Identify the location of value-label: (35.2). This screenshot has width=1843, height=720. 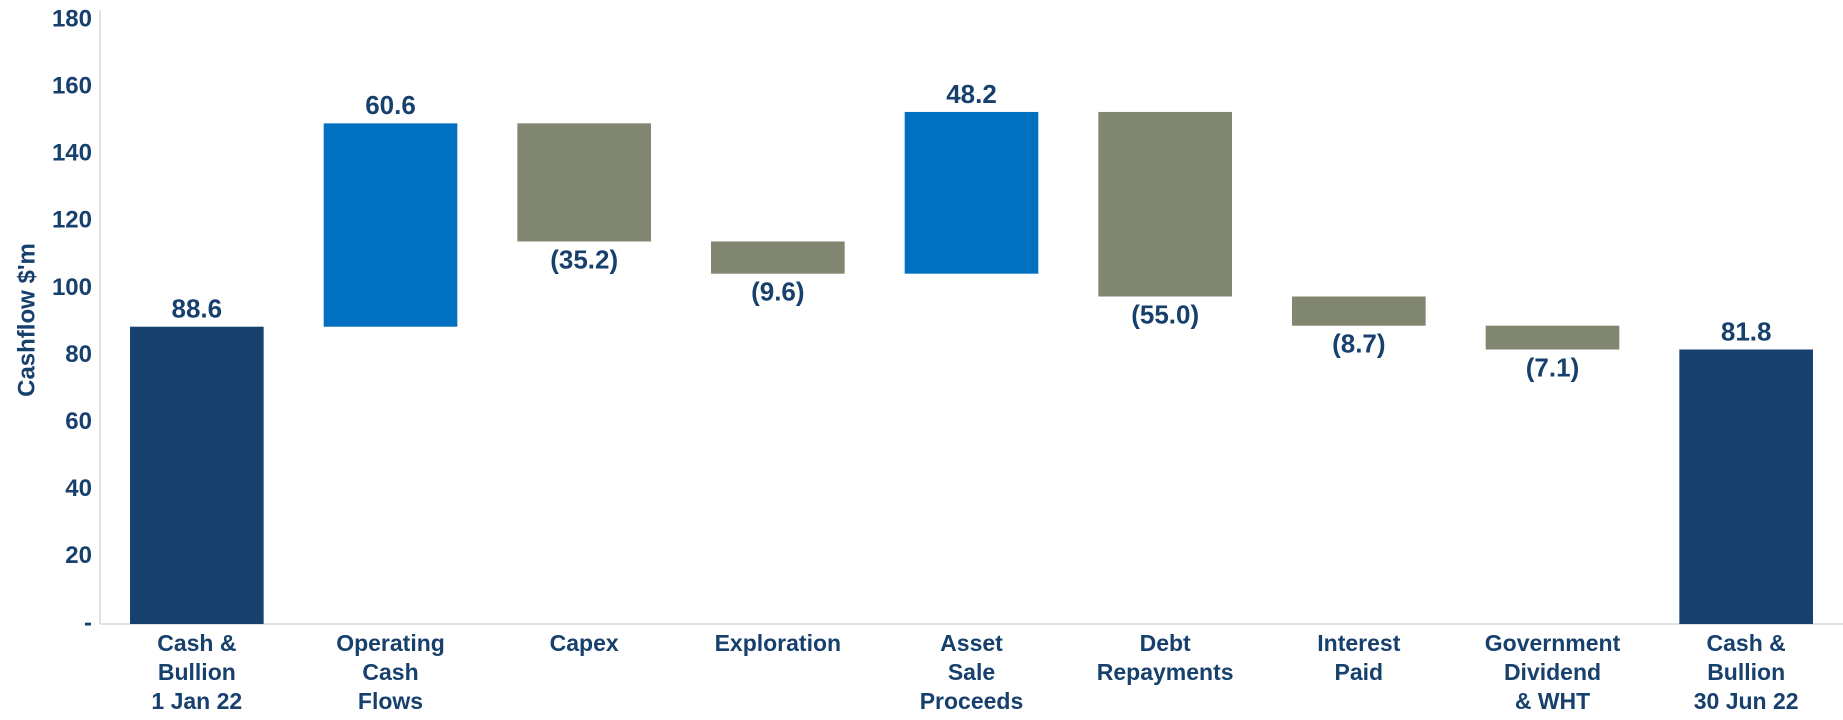
(584, 259).